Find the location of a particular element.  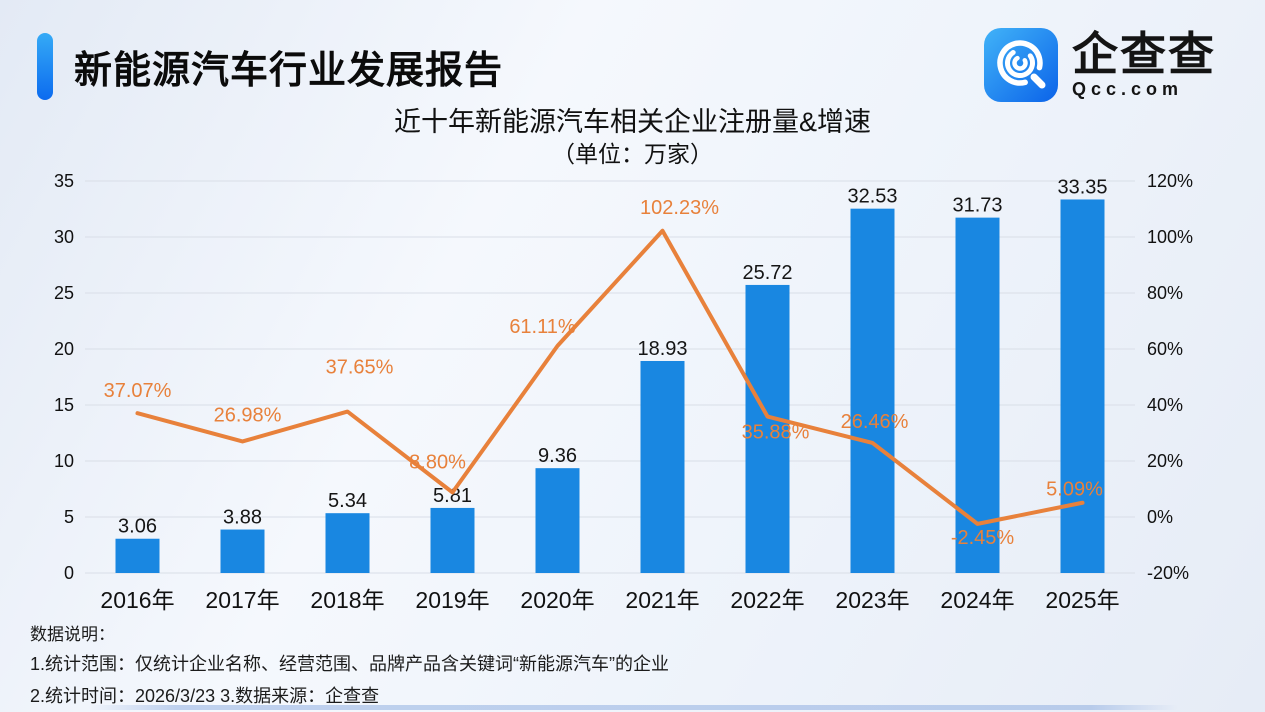

qcc-logo: 企查查 Qcc.com is located at coordinates (1100, 65).